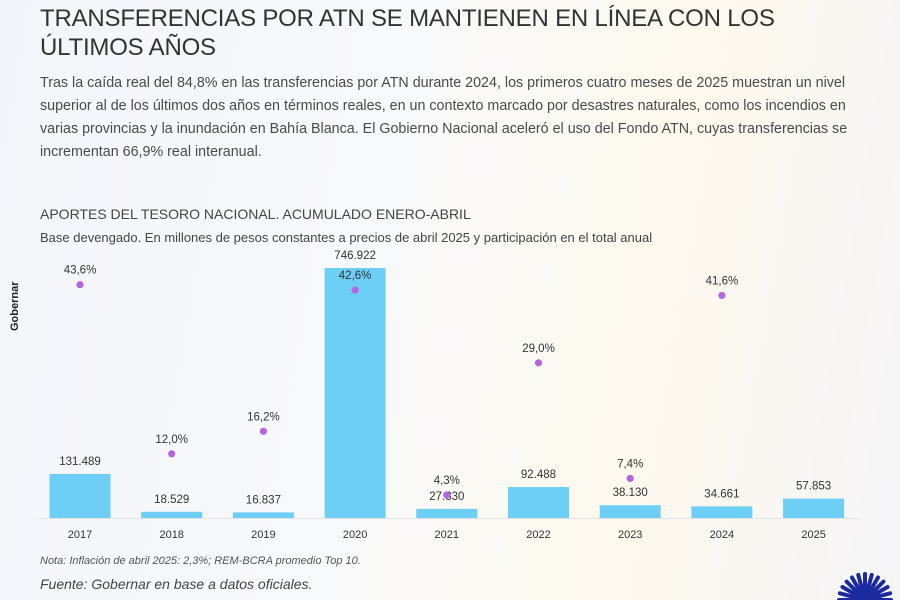  Describe the element at coordinates (538, 502) in the screenshot. I see `bar-2022` at that location.